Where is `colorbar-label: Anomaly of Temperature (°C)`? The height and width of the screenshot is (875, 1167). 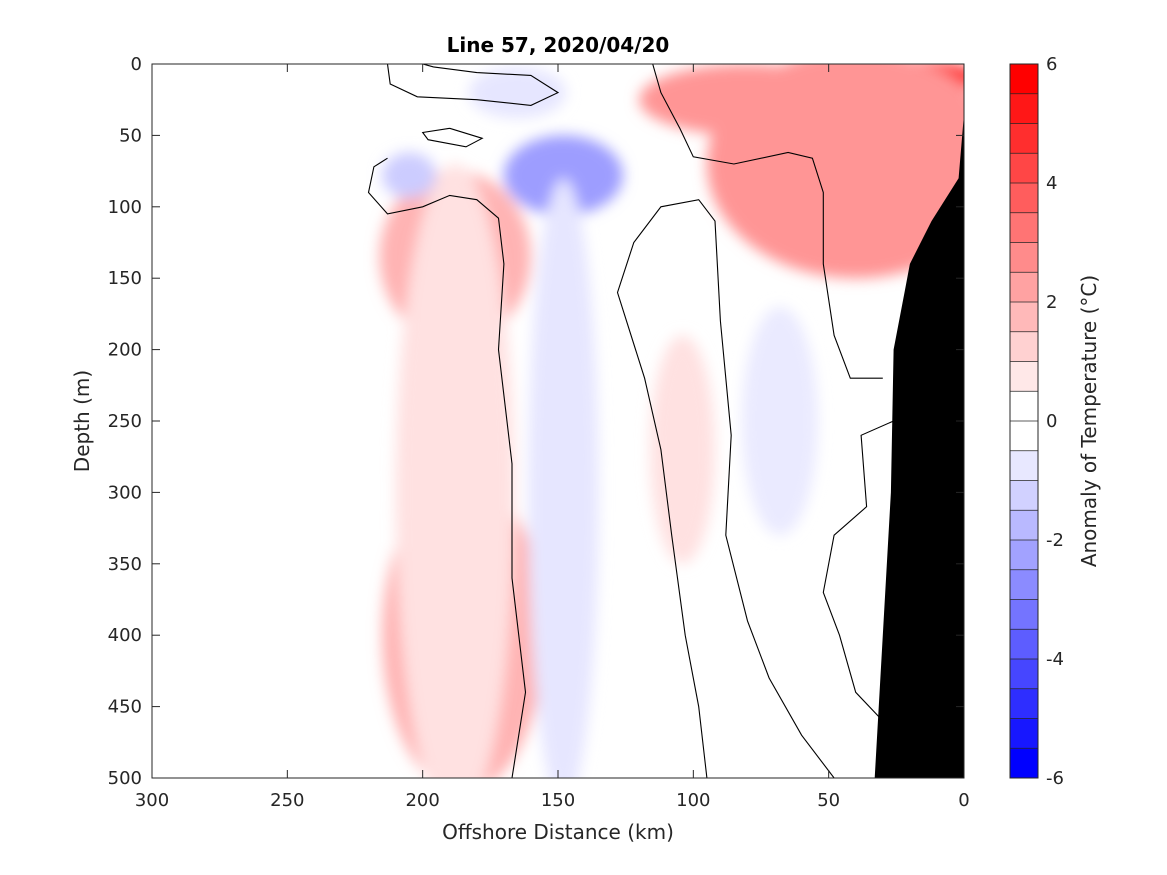
colorbar-label: Anomaly of Temperature (°C) is located at coordinates (1089, 421).